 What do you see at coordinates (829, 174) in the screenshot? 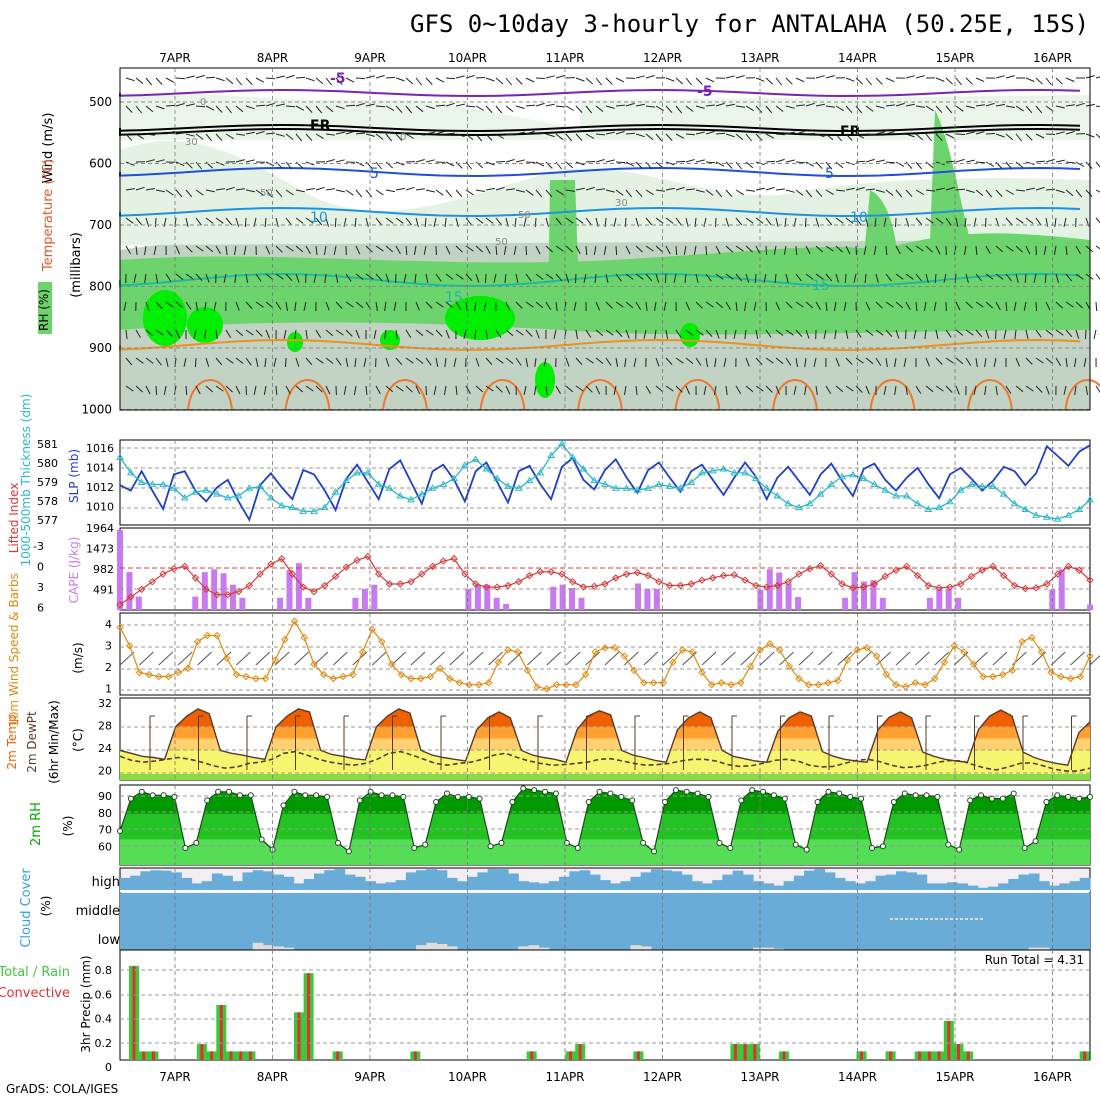
I see `contour-label: 5` at bounding box center [829, 174].